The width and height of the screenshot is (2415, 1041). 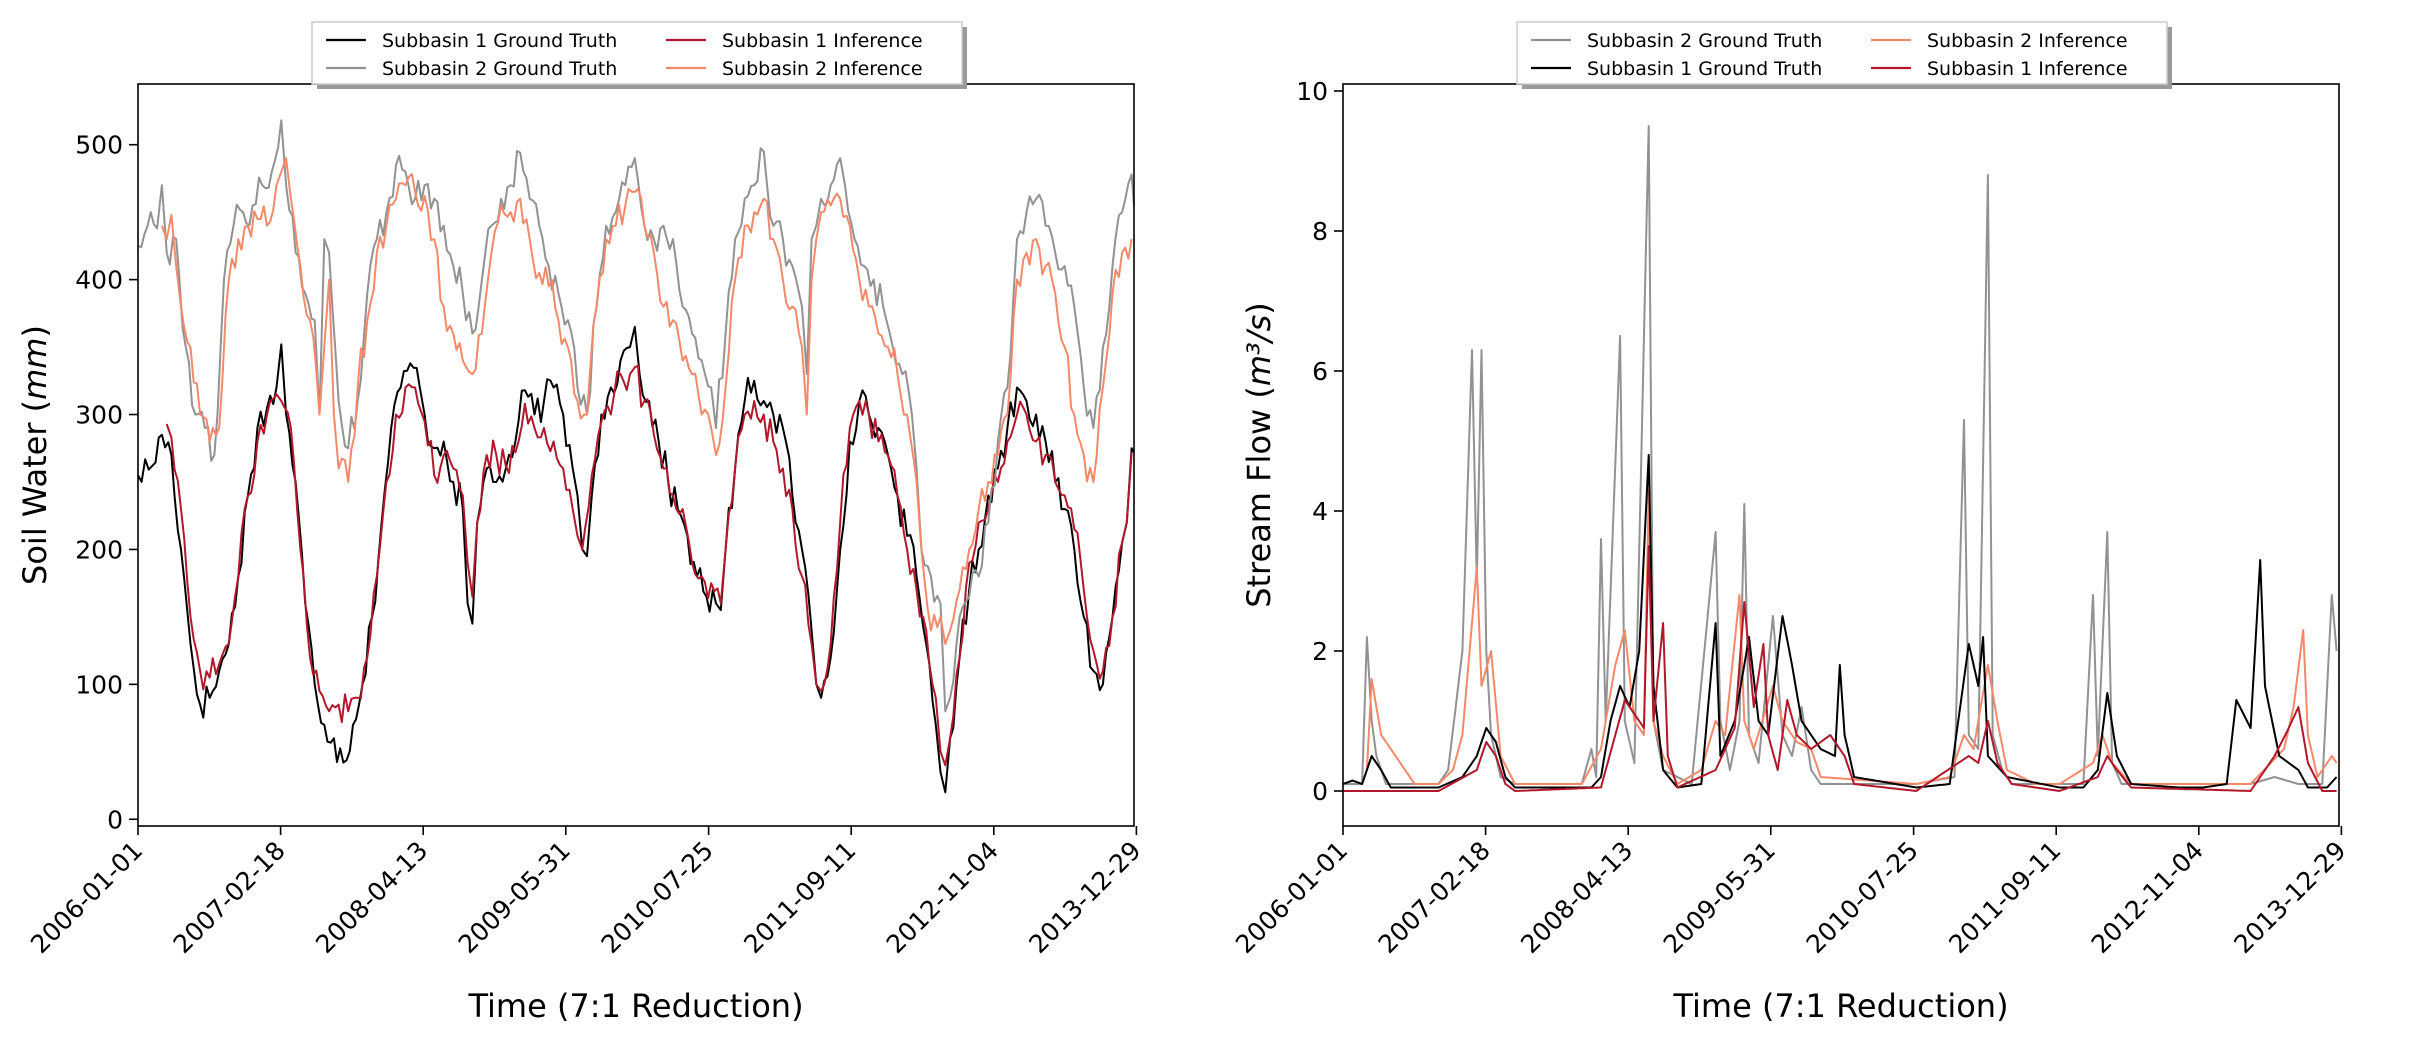 I want to click on stream-flow-legend-box, so click(x=1842, y=53).